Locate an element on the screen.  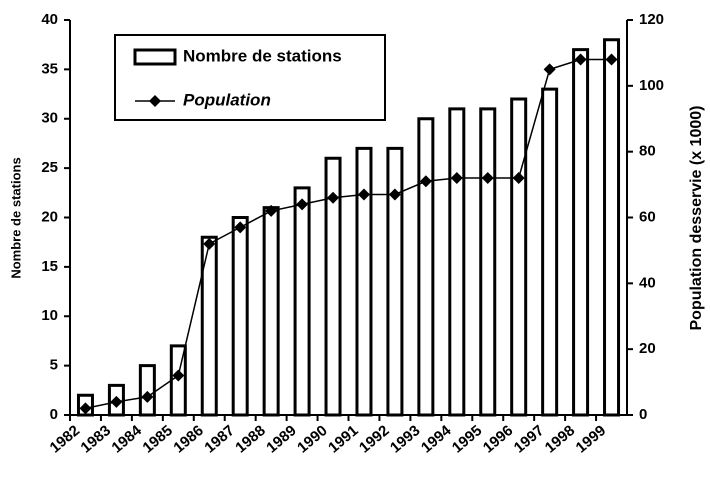
x-tick-label: 1993 is located at coordinates (405, 439).